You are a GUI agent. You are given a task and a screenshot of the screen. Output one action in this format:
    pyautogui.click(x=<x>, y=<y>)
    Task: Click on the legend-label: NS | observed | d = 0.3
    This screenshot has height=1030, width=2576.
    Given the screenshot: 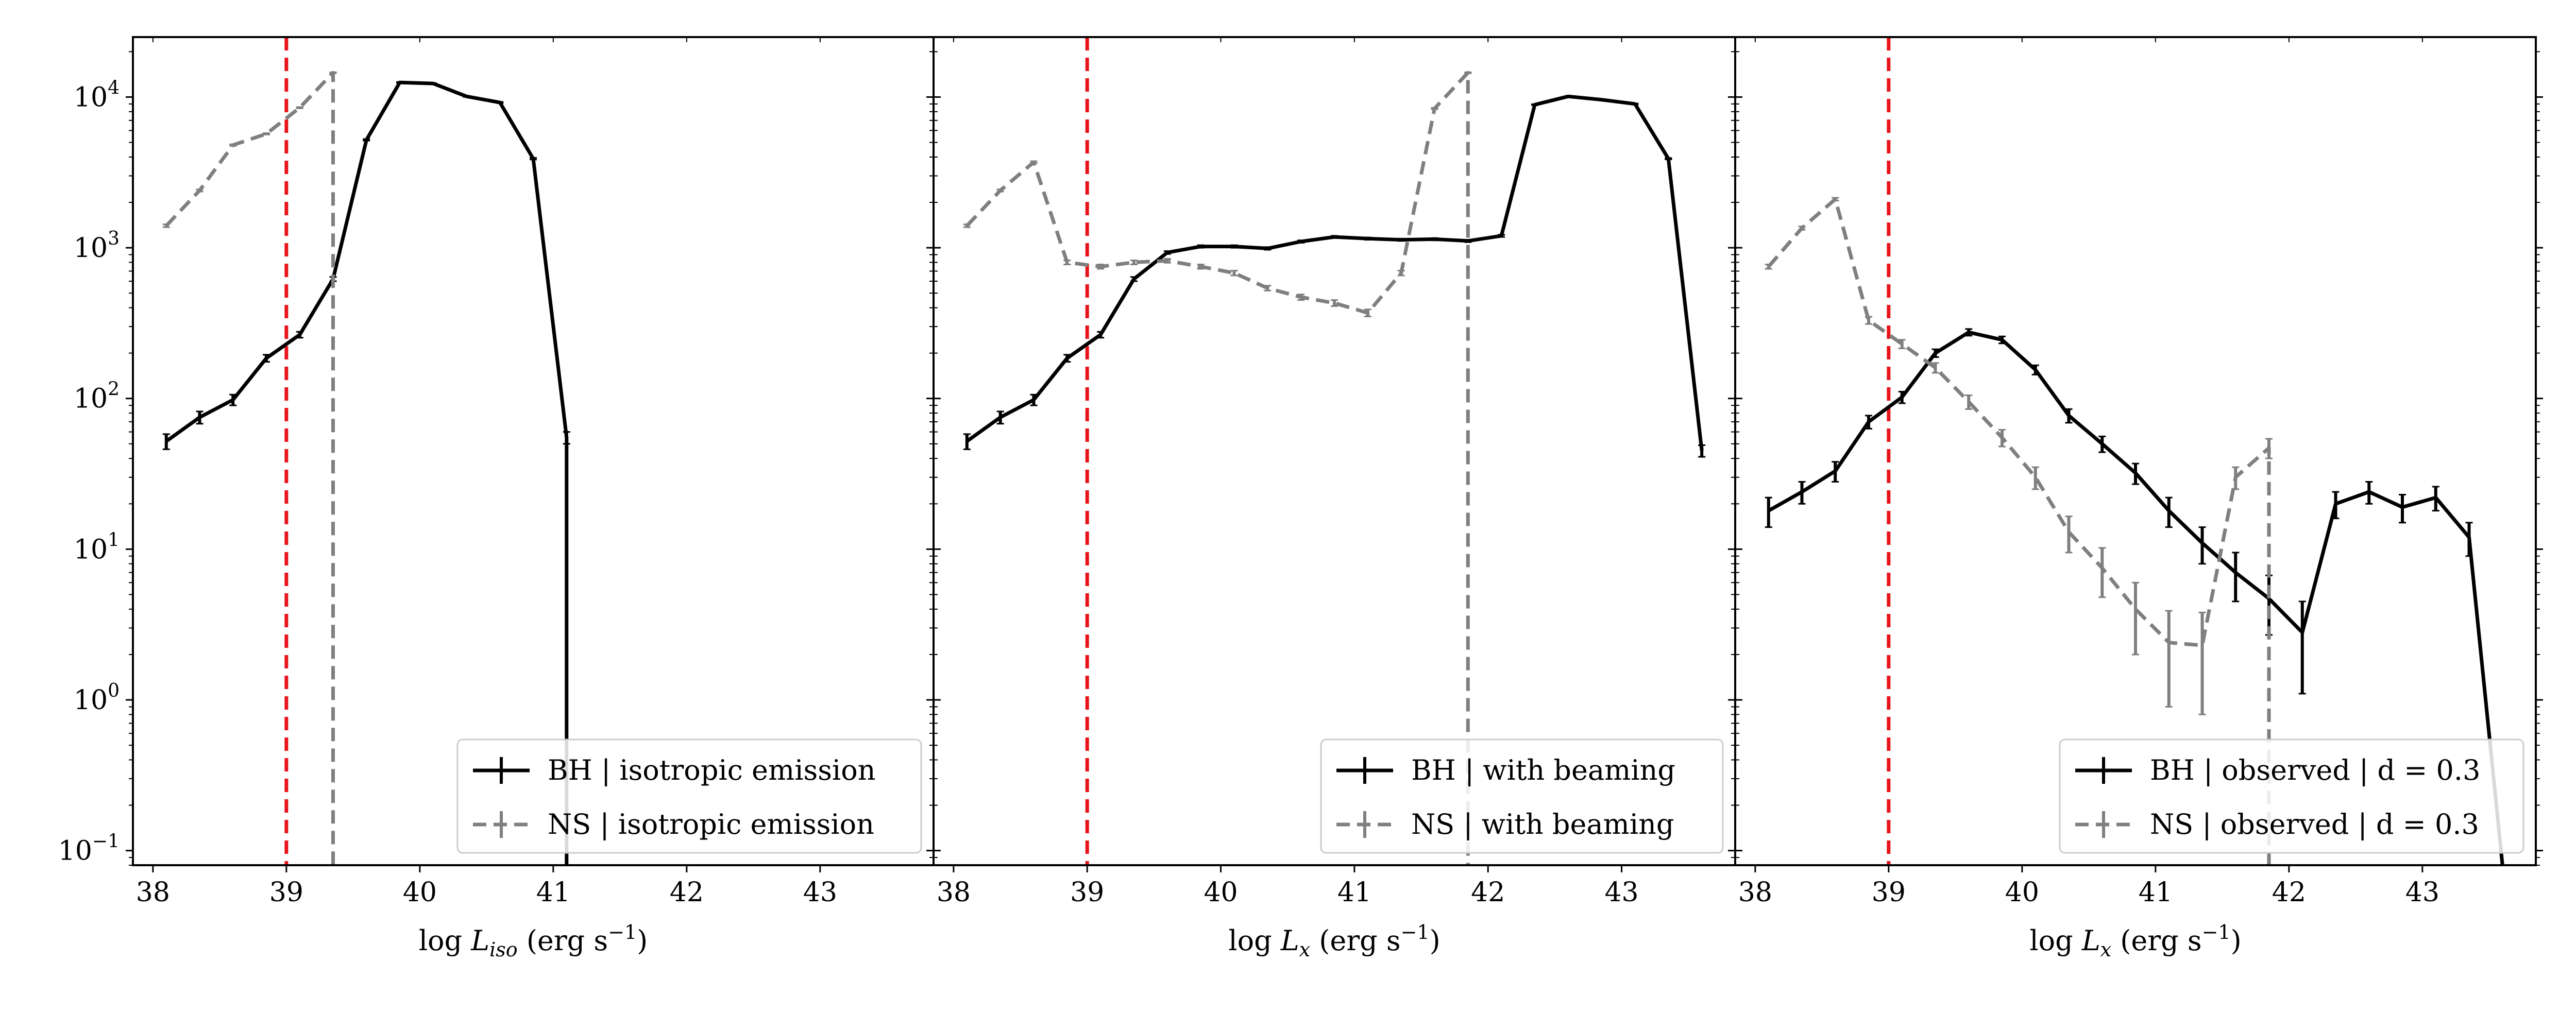 What is the action you would take?
    pyautogui.click(x=2314, y=824)
    